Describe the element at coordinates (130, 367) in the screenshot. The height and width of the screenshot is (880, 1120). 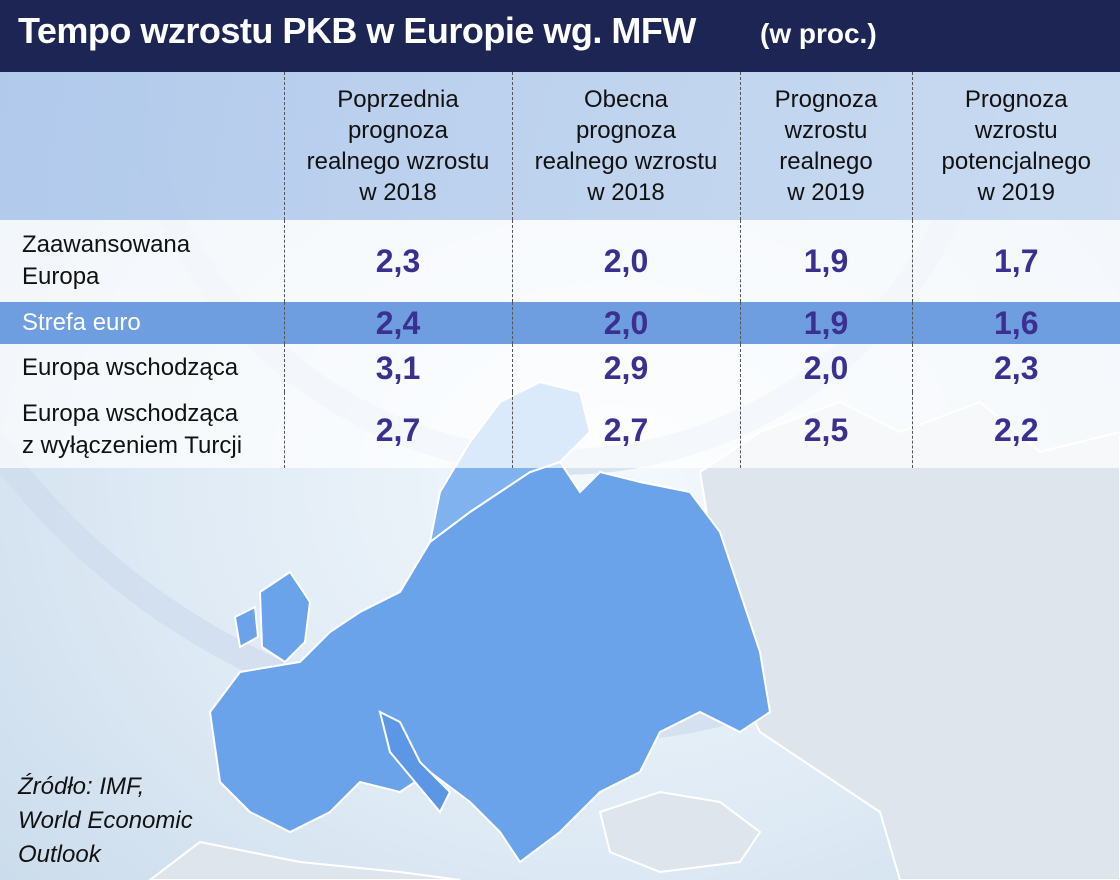
I see `row-label: Europa wschodząca` at that location.